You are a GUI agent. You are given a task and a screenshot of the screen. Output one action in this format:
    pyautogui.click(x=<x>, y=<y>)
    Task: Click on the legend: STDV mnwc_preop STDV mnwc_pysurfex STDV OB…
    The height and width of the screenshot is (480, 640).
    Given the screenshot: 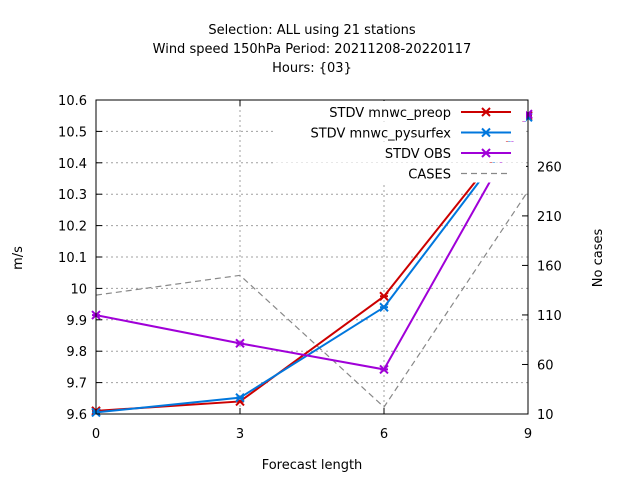 What is the action you would take?
    pyautogui.click(x=400, y=142)
    